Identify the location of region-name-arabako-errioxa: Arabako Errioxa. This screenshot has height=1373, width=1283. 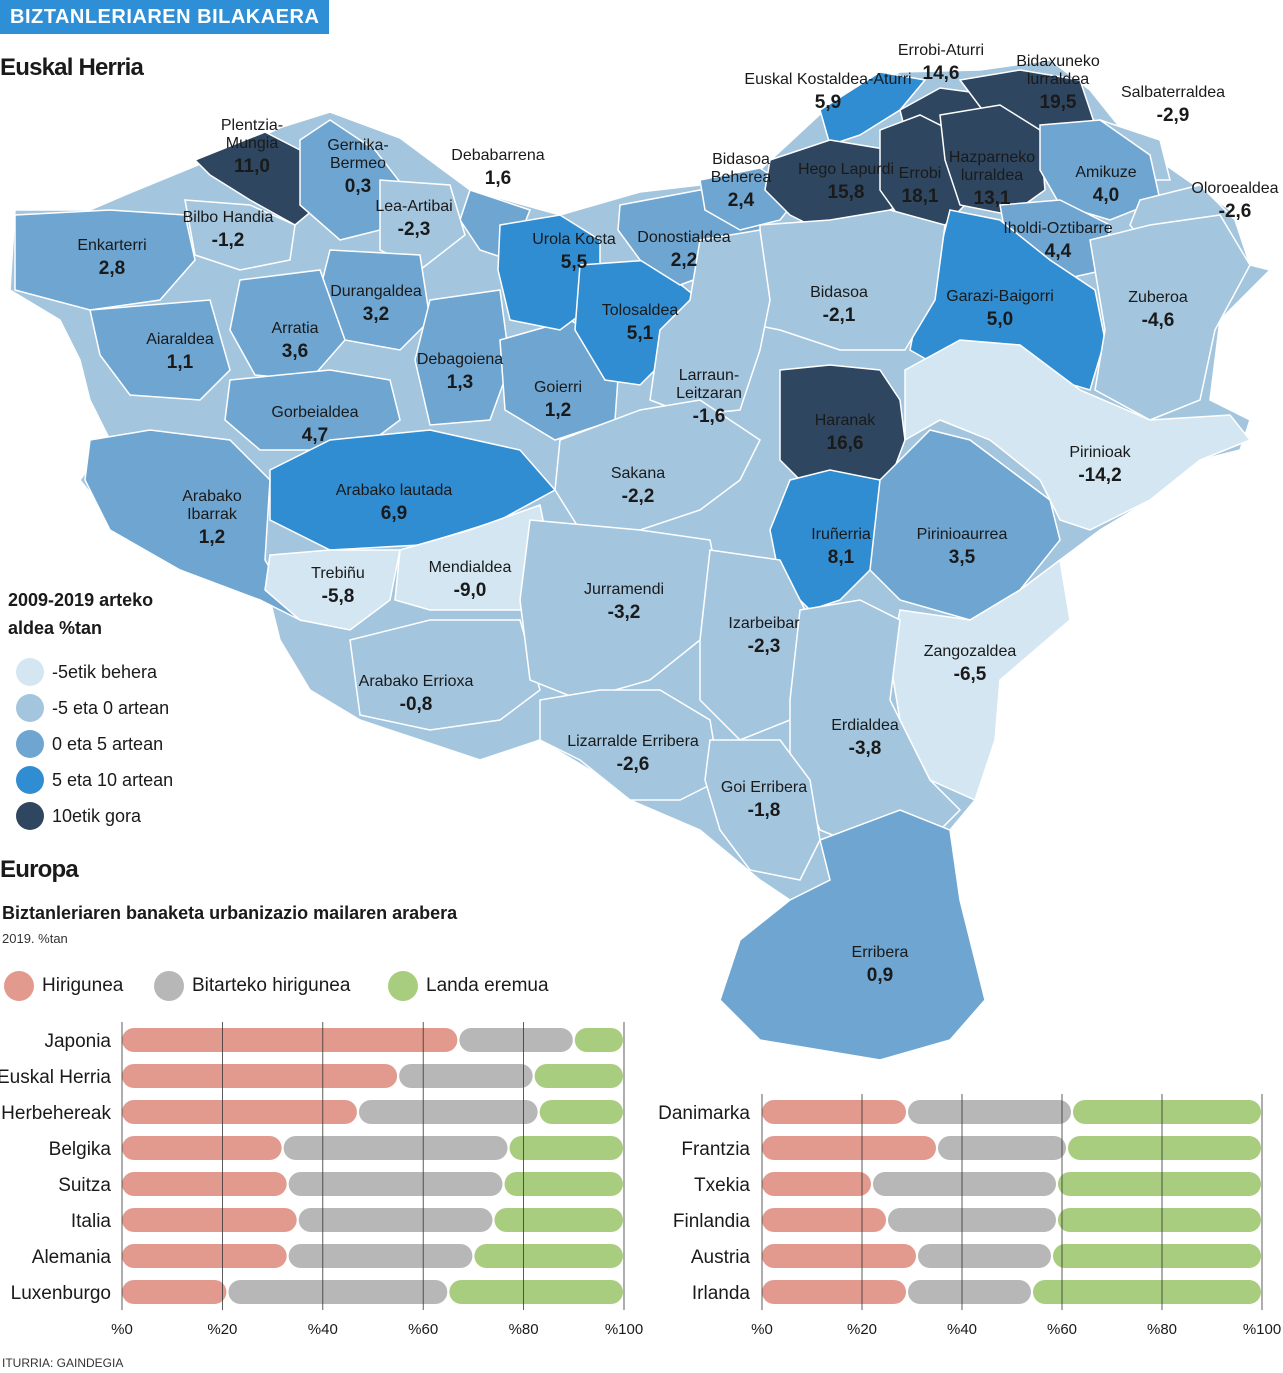
(416, 681).